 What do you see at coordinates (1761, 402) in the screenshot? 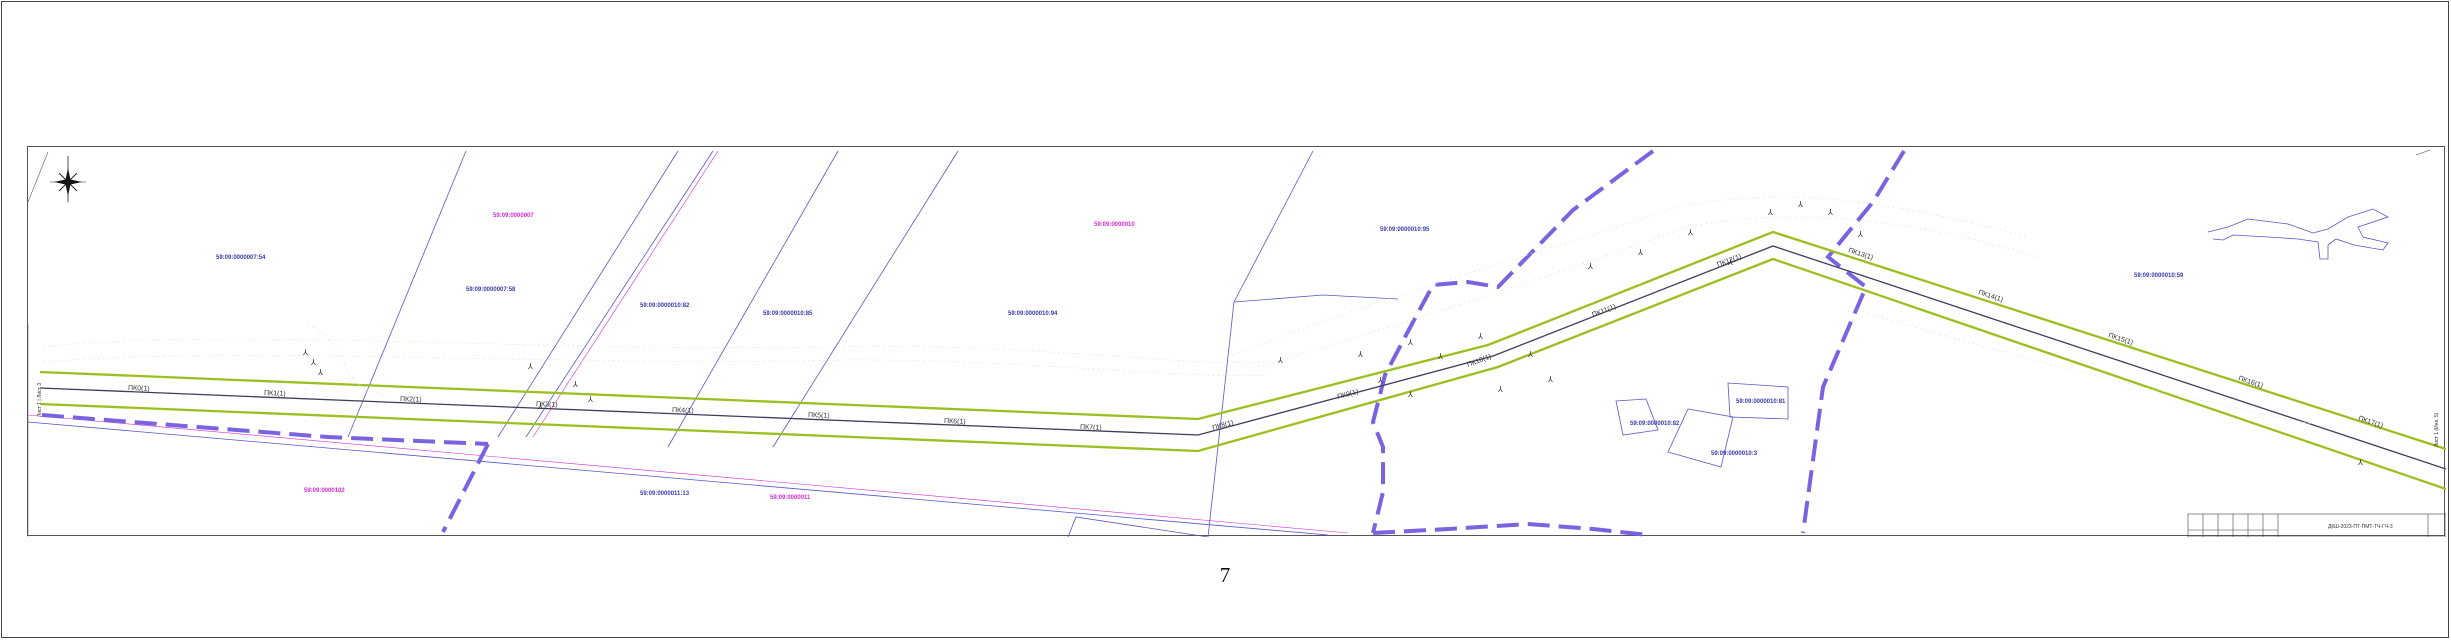
I see `parcel-label: 59:09:0000010:81` at bounding box center [1761, 402].